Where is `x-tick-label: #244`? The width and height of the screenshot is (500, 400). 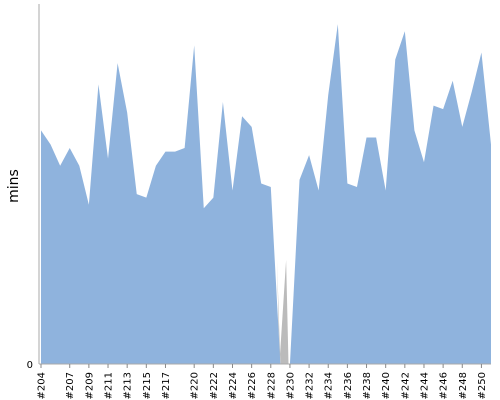 x-tick-label: #244 is located at coordinates (424, 385).